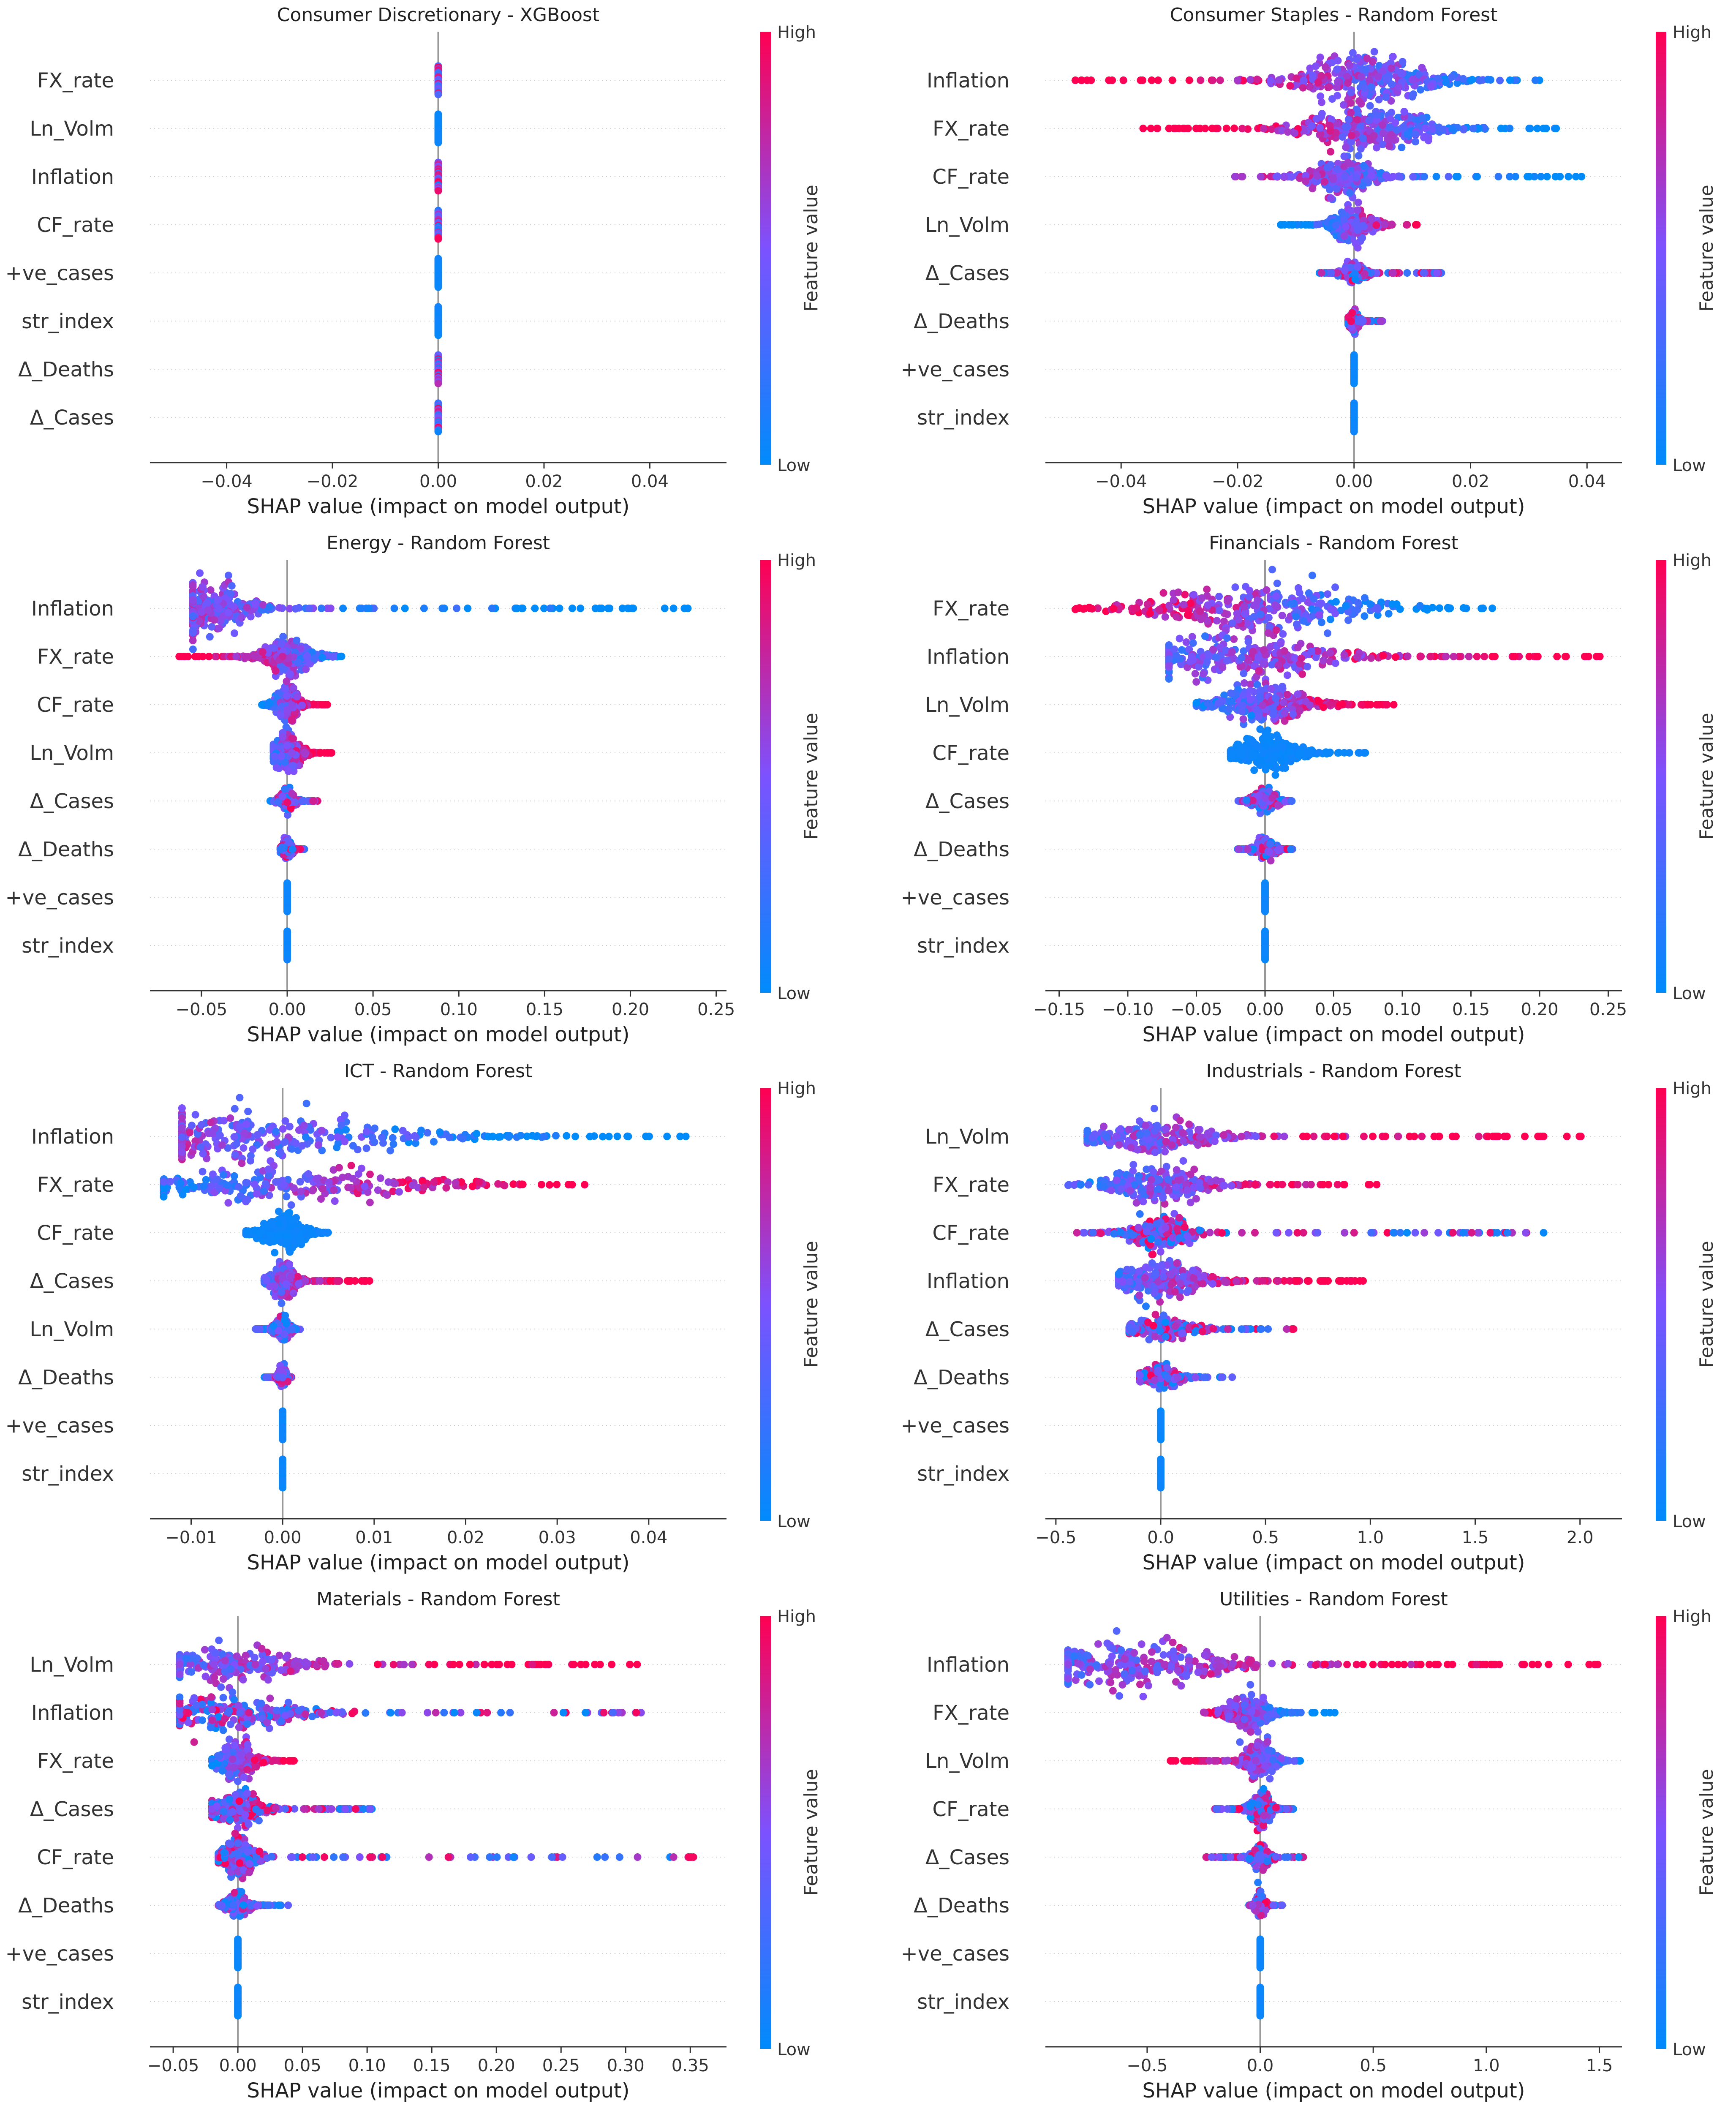  What do you see at coordinates (967, 273) in the screenshot?
I see `feature-label: Δ_Cases` at bounding box center [967, 273].